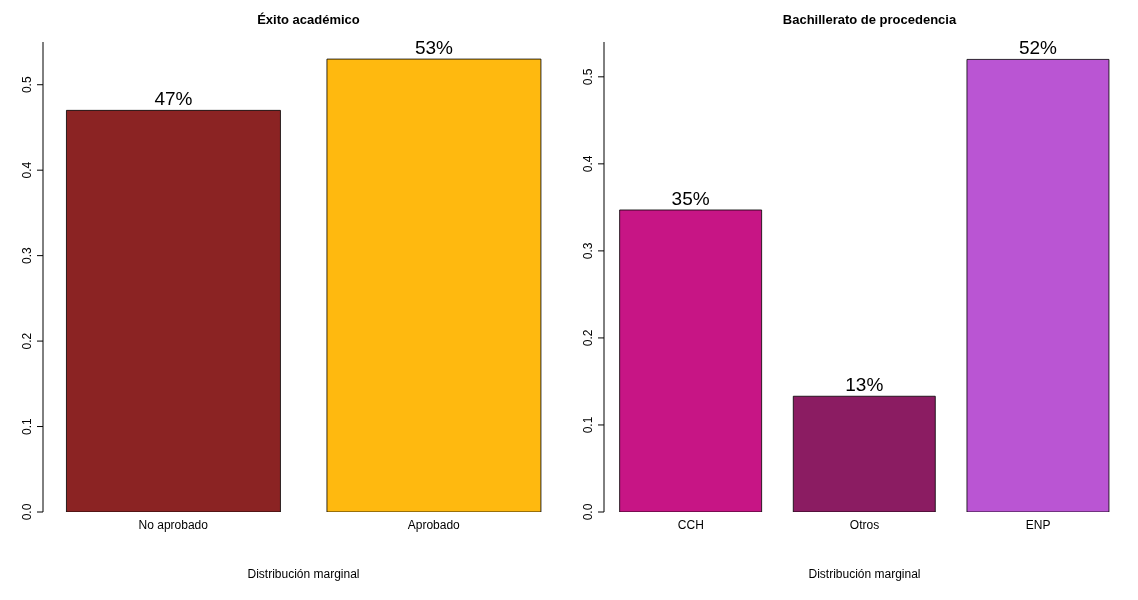 The image size is (1138, 600). Describe the element at coordinates (869, 20) in the screenshot. I see `chart-title: Bachillerato de procedencia` at that location.